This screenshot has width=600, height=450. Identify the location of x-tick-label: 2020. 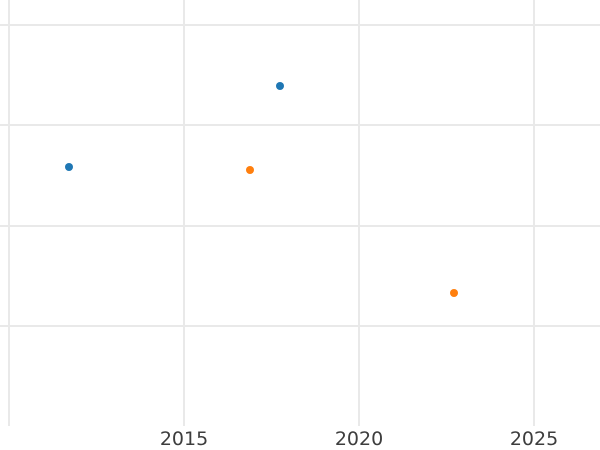
(359, 439).